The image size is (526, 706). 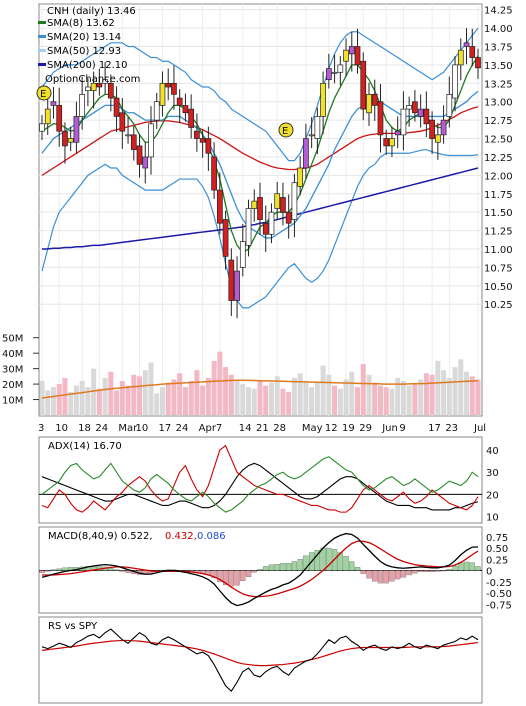 I want to click on adx-tick-label: 10, so click(x=492, y=518).